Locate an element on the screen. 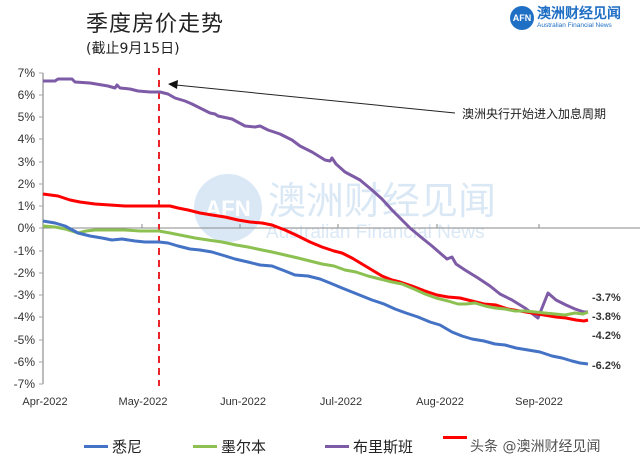 Image resolution: width=640 pixels, height=473 pixels. legend-item-brisbane: 布里斯班 is located at coordinates (369, 446).